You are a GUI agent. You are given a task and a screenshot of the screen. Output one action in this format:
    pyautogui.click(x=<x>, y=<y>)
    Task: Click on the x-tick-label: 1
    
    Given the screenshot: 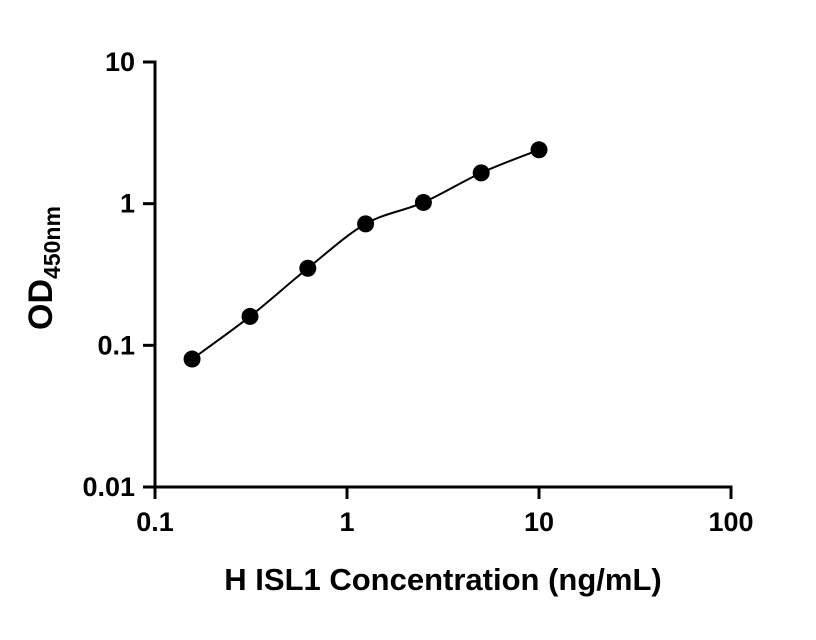 What is the action you would take?
    pyautogui.click(x=346, y=522)
    